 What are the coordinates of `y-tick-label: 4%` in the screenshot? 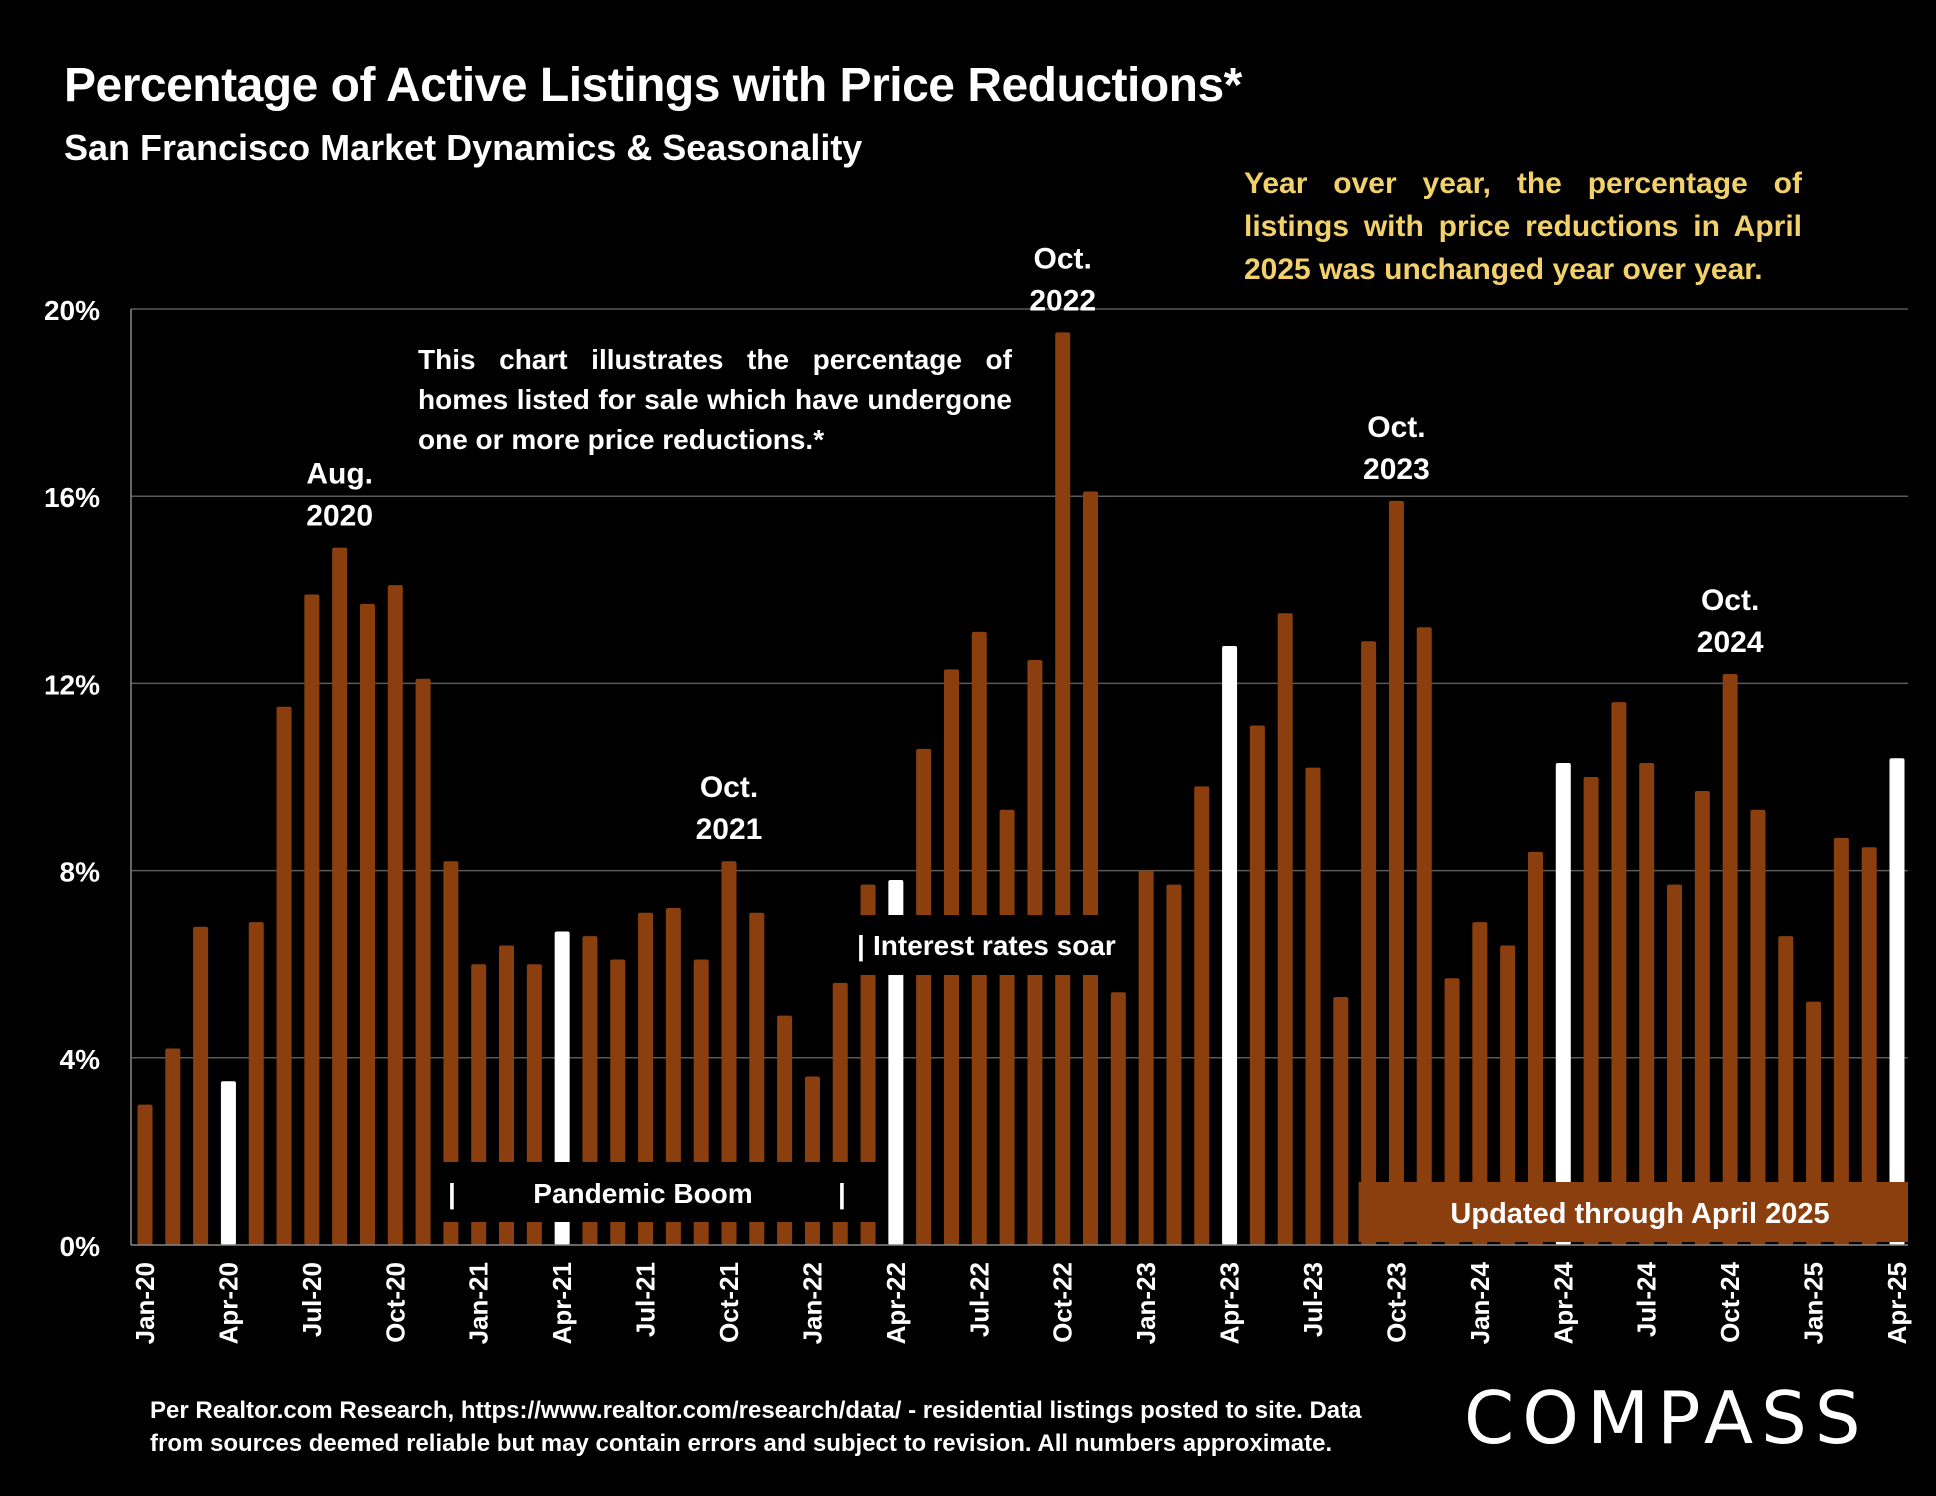 It's located at (80, 1059).